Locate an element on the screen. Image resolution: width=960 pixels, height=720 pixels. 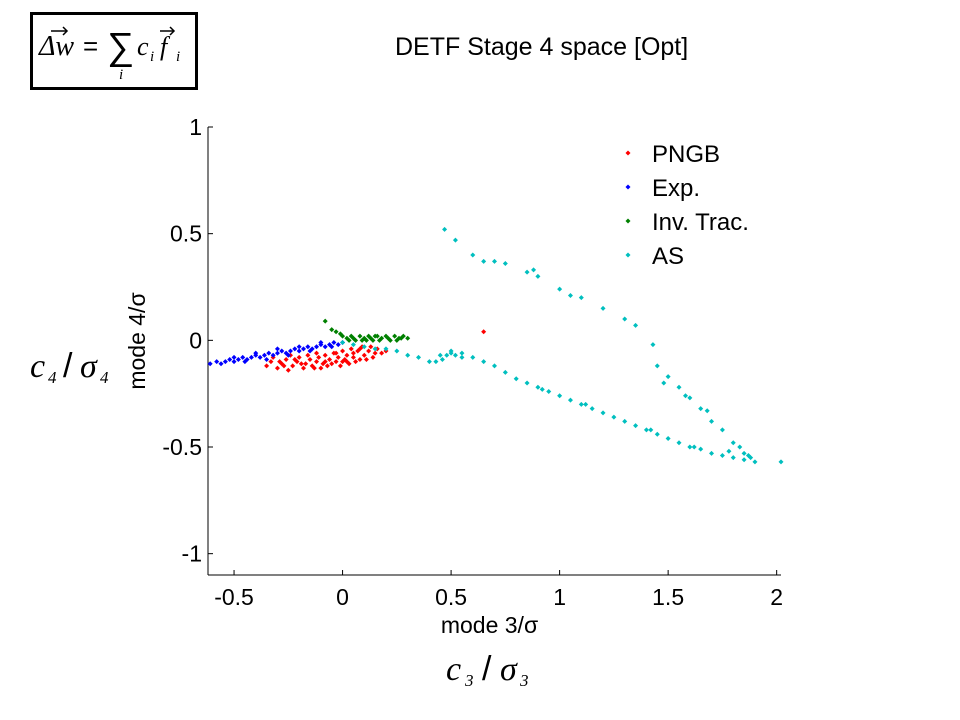
x-tick-label: 2 is located at coordinates (776, 597).